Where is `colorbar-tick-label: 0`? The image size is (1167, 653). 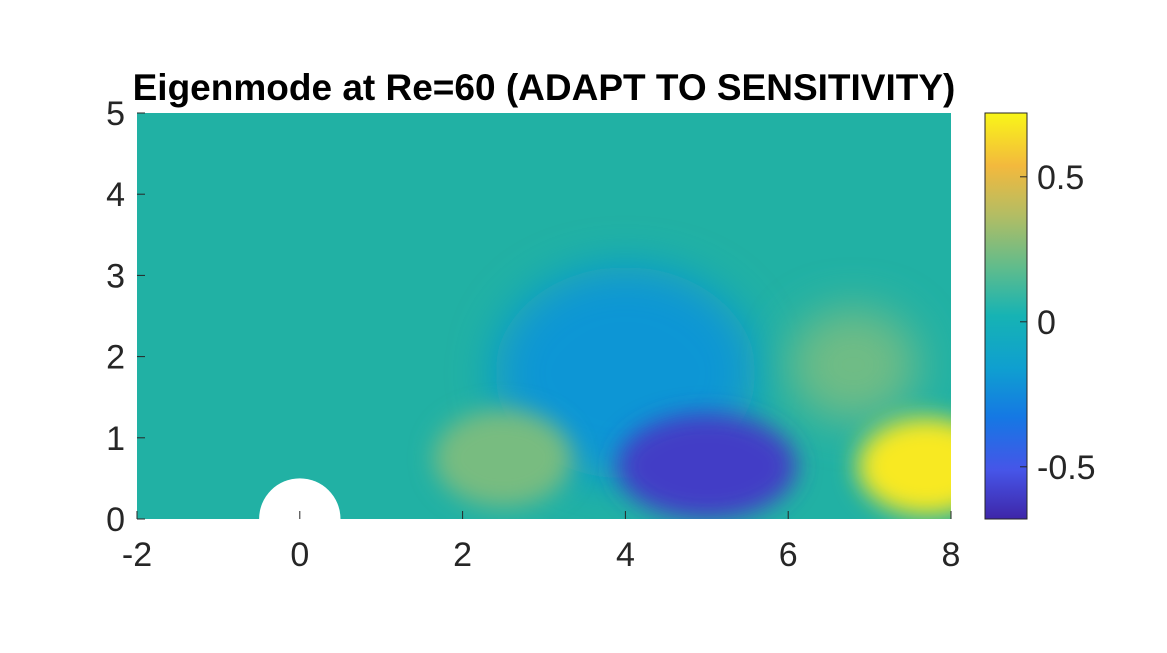 colorbar-tick-label: 0 is located at coordinates (1046, 323).